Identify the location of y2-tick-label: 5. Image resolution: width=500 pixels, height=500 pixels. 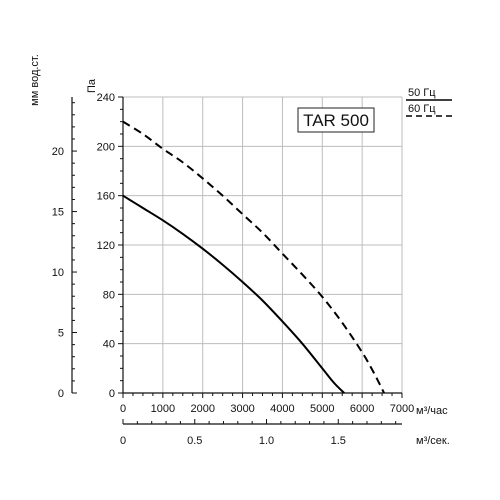
(61, 334).